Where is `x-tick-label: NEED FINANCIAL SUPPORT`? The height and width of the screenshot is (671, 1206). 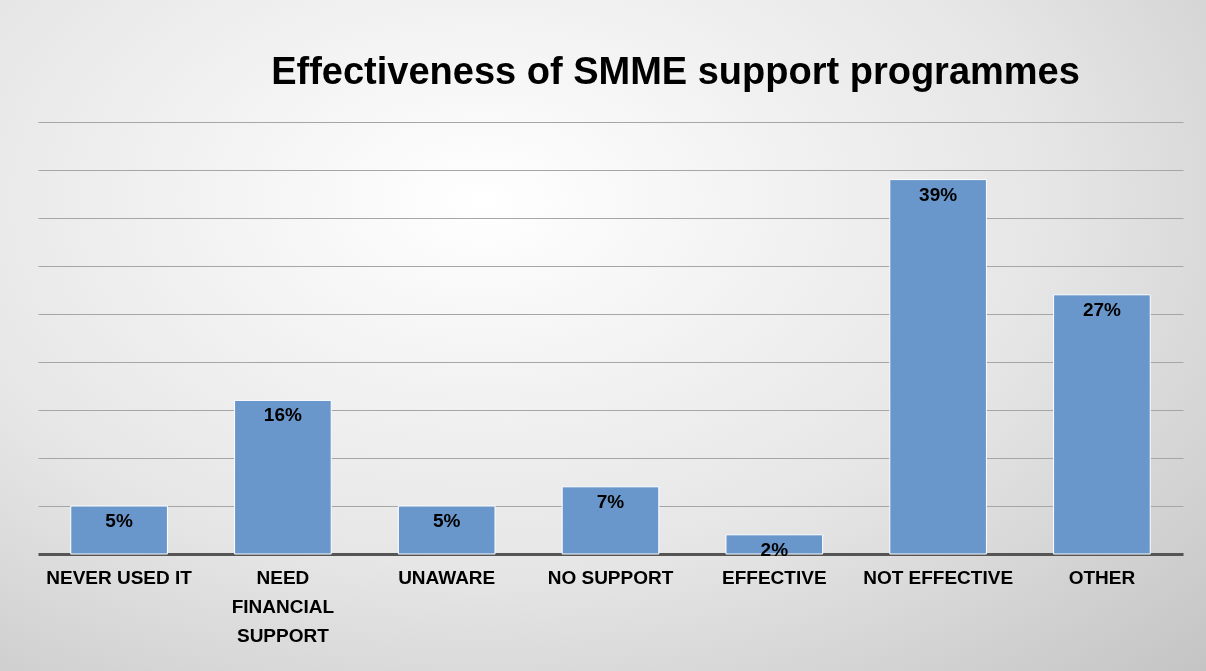
x-tick-label: NEED FINANCIAL SUPPORT is located at coordinates (283, 606).